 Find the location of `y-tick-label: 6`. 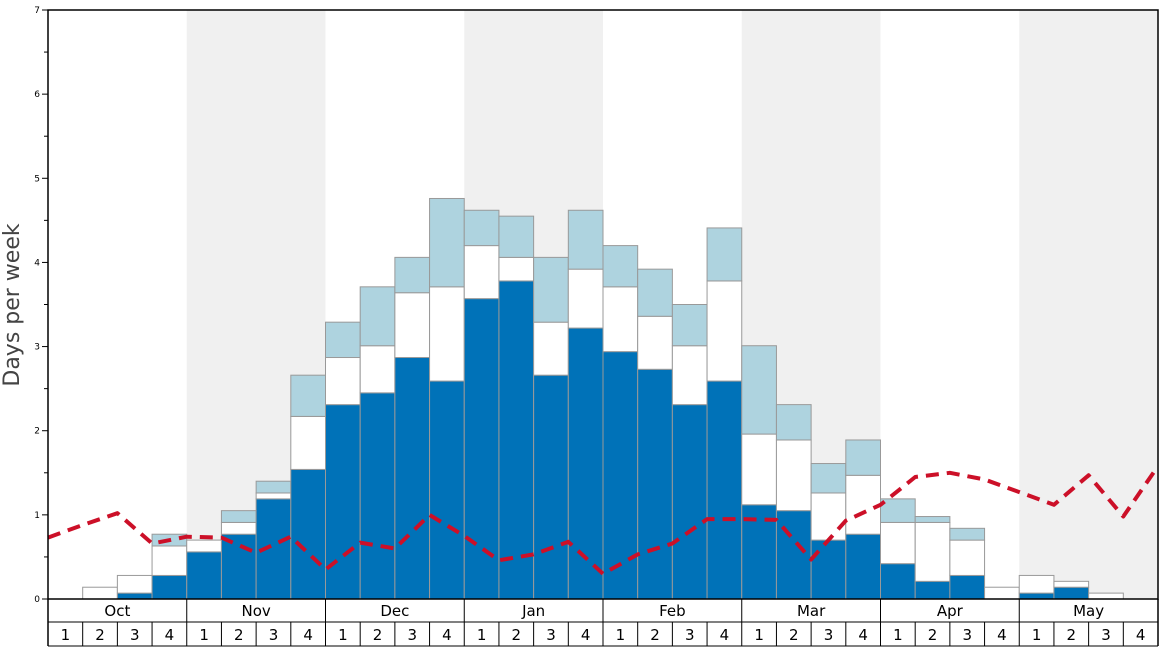

y-tick-label: 6 is located at coordinates (37, 95).